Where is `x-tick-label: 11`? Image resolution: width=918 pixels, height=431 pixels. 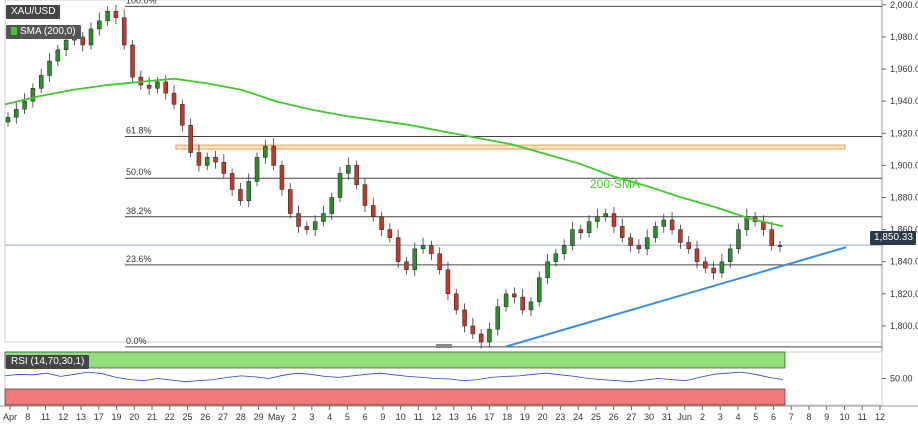 x-tick-label: 11 is located at coordinates (45, 417).